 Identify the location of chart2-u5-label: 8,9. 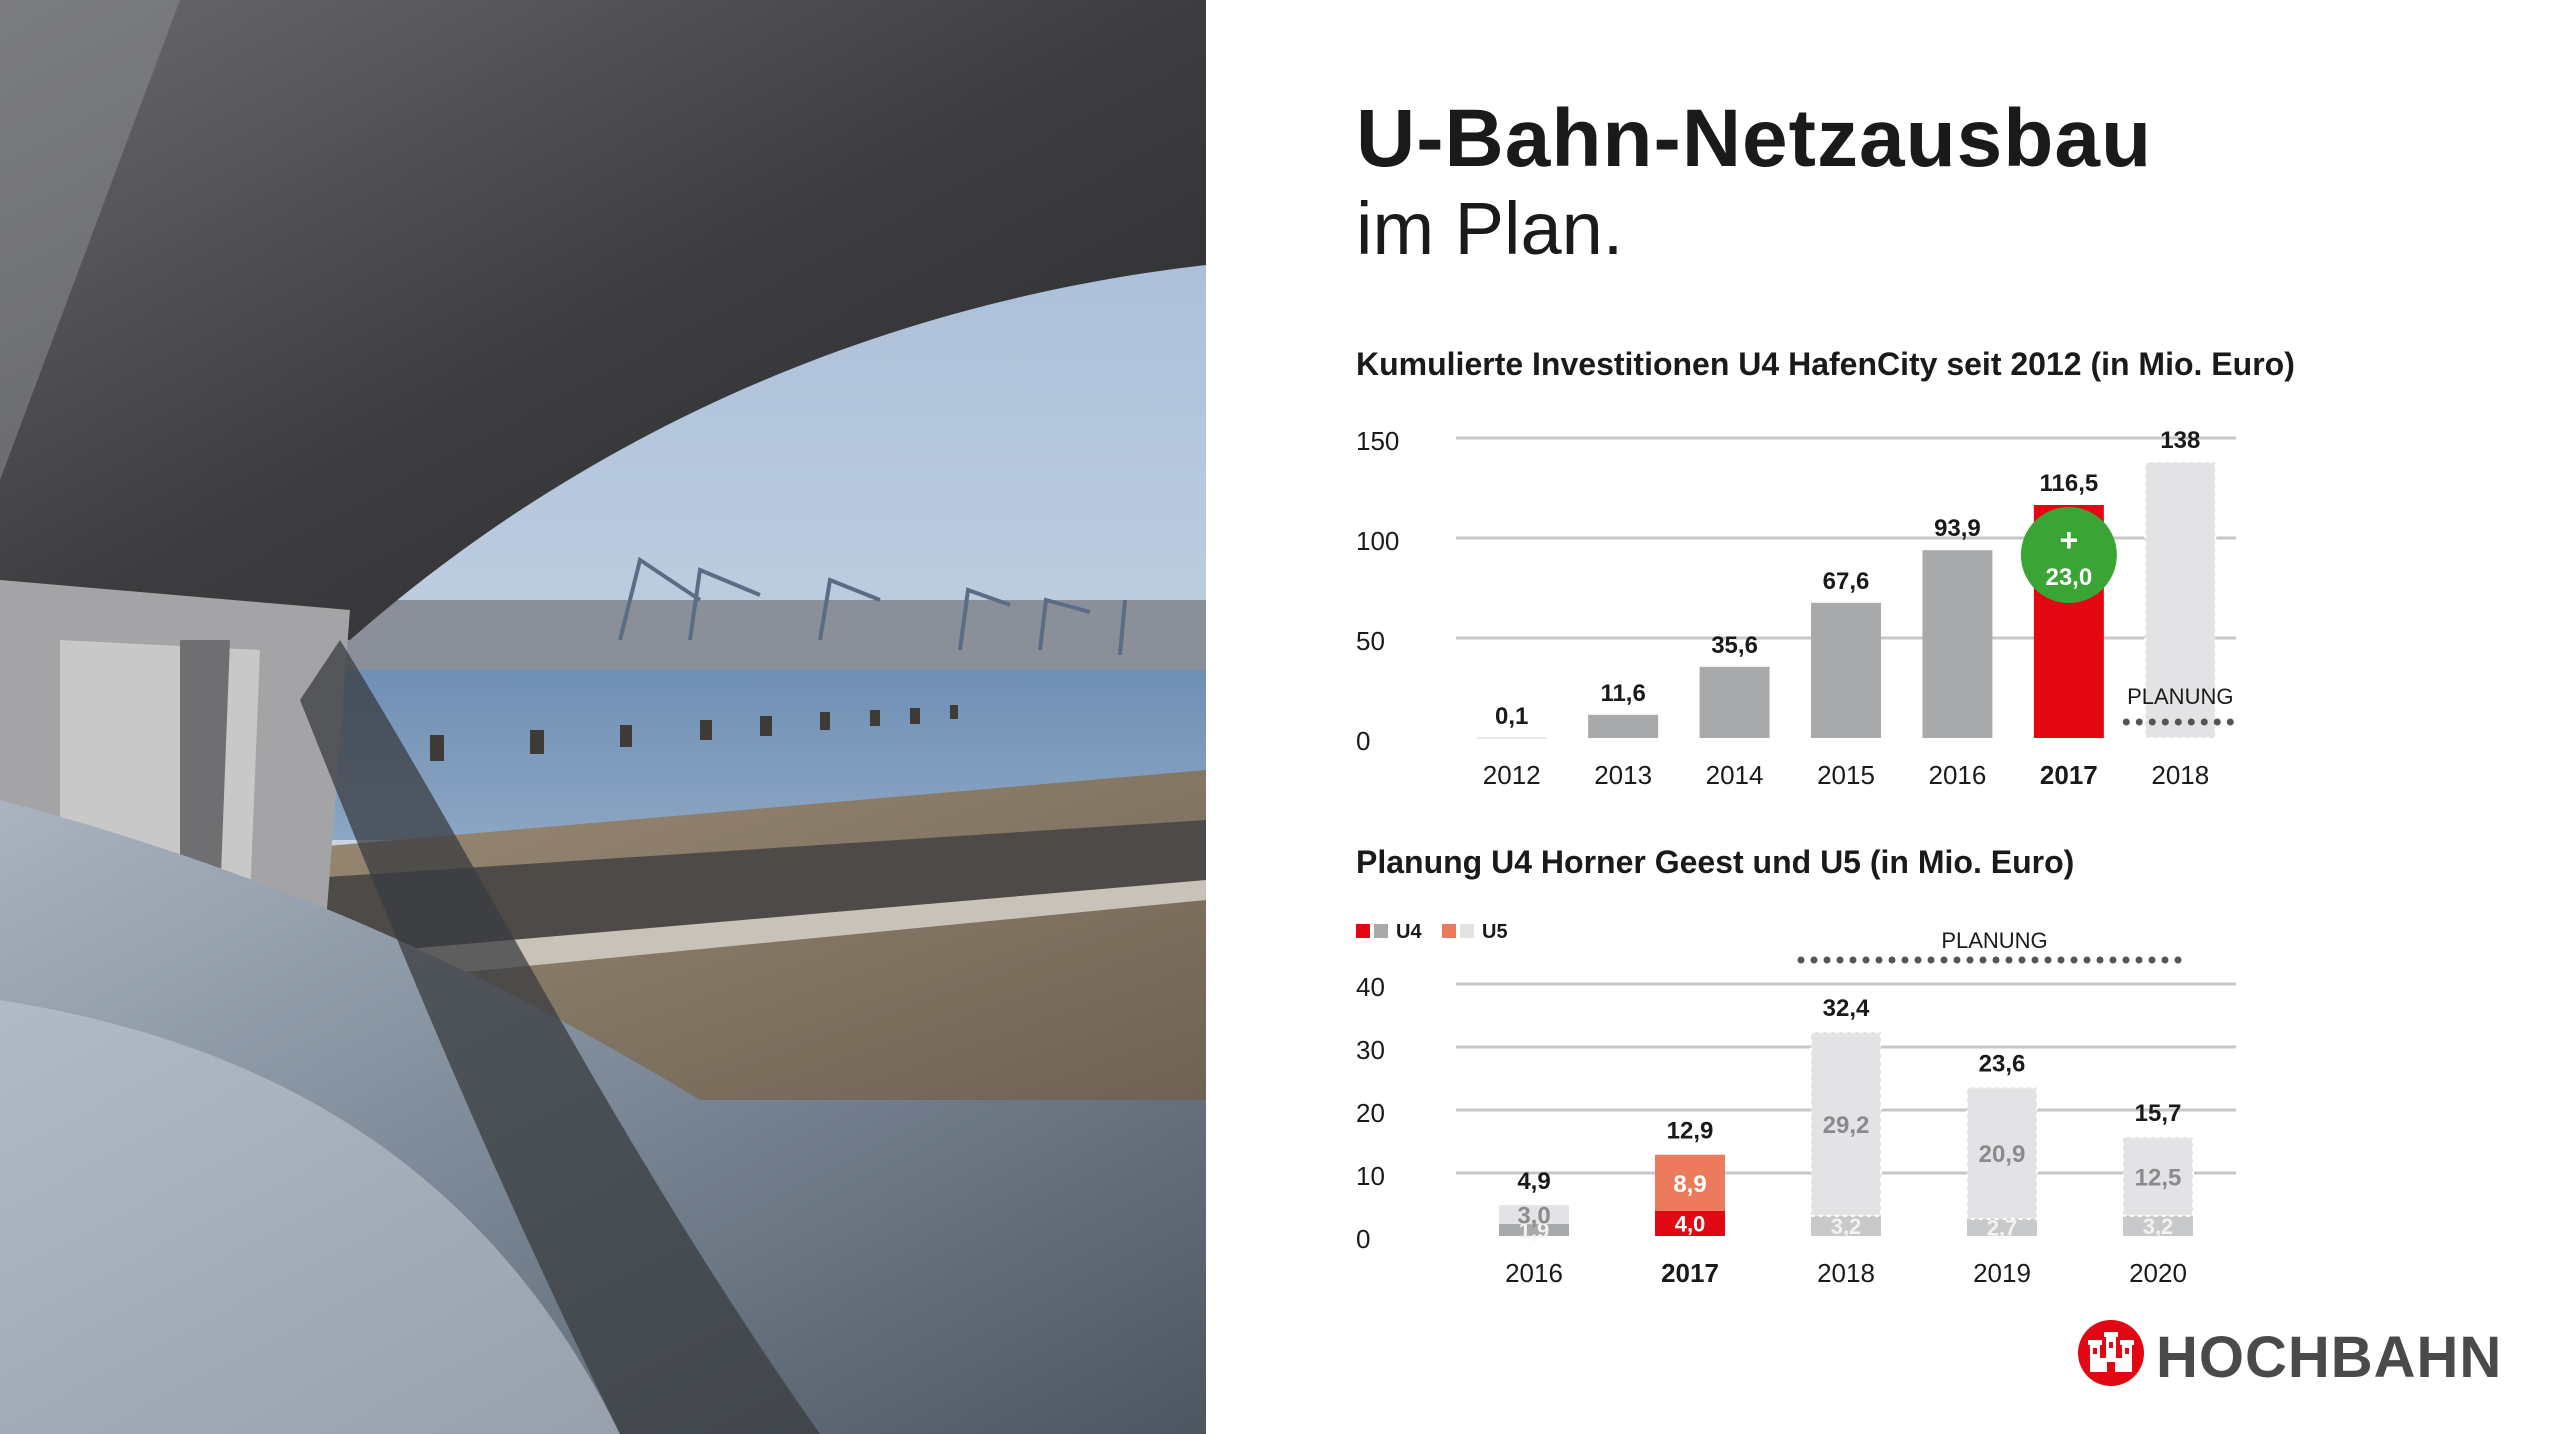
(1689, 1184).